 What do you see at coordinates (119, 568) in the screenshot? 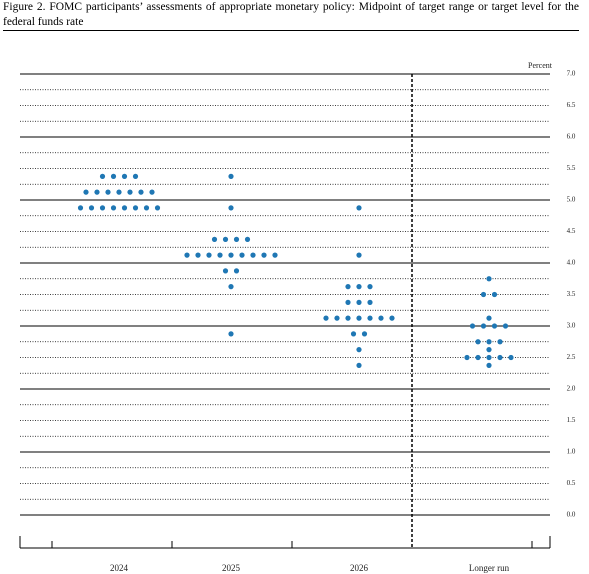
I see `x-tick-label: 2024` at bounding box center [119, 568].